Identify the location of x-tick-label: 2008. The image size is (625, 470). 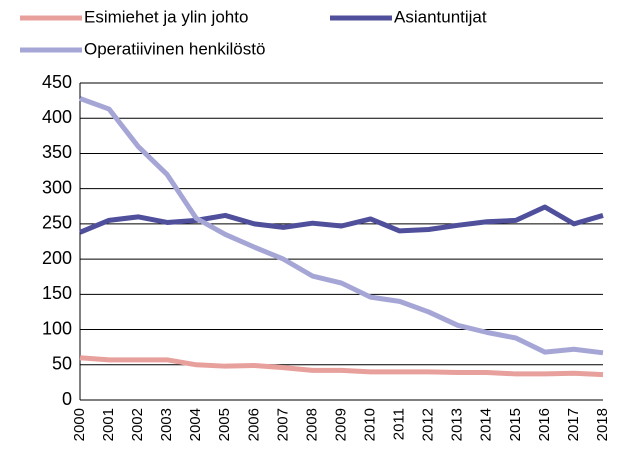
(311, 424).